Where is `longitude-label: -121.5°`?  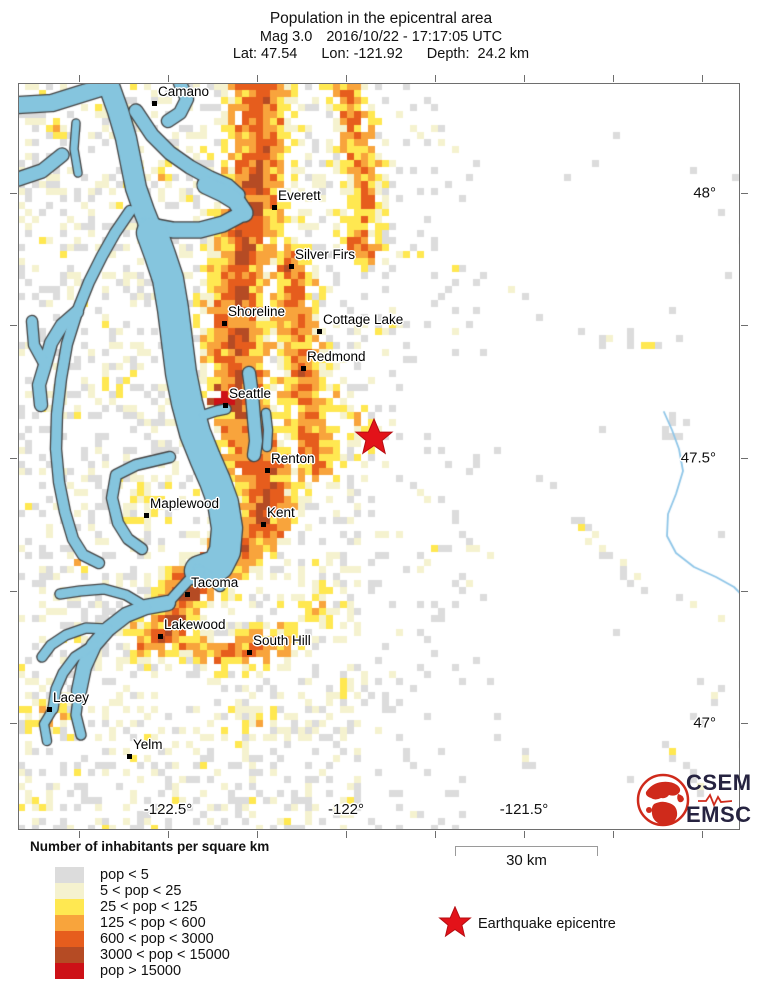 longitude-label: -121.5° is located at coordinates (524, 809).